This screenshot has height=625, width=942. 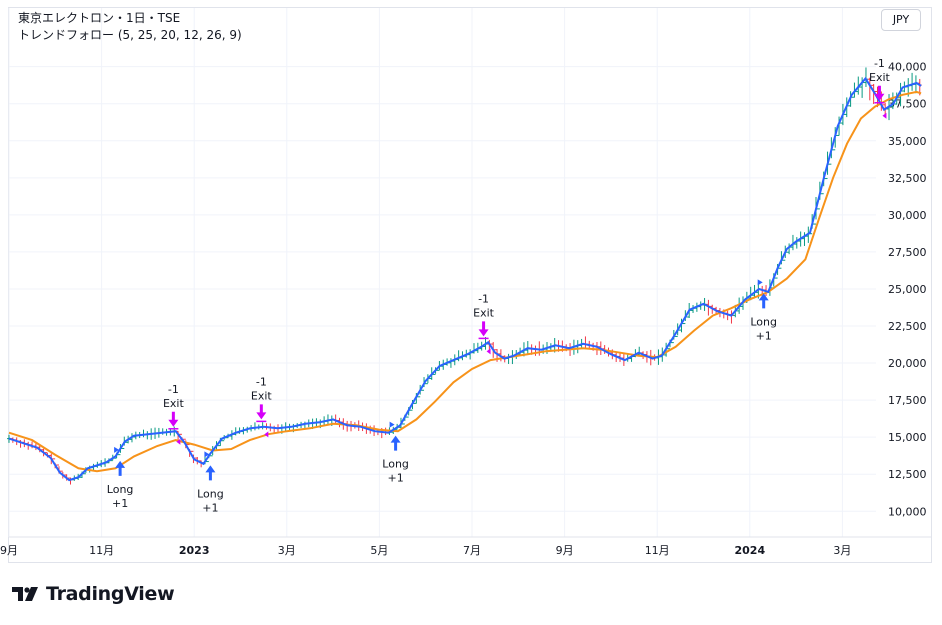 What do you see at coordinates (99, 18) in the screenshot?
I see `symbol-title: 東京エレクトロン・1日・TSE` at bounding box center [99, 18].